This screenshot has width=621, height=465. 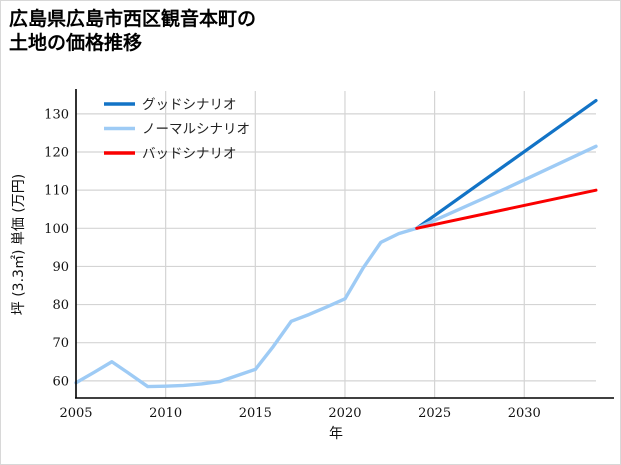 I want to click on y-tick-label: 110, so click(x=56, y=191).